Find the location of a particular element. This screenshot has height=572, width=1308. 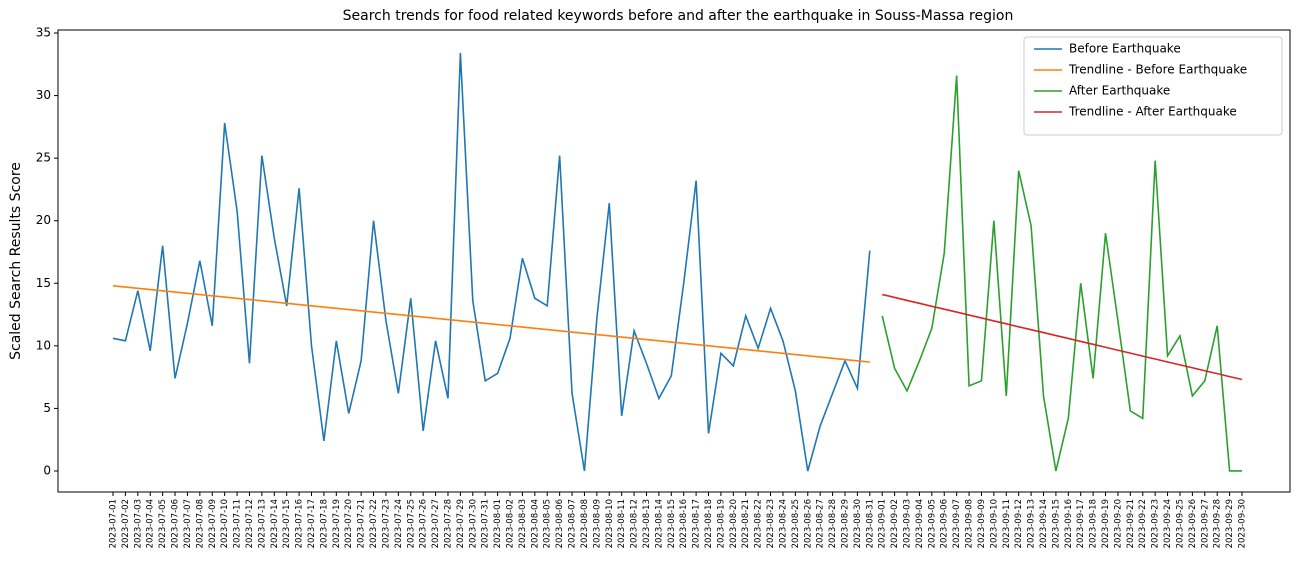

x-tick-label: 2023-09-11 is located at coordinates (1007, 523).